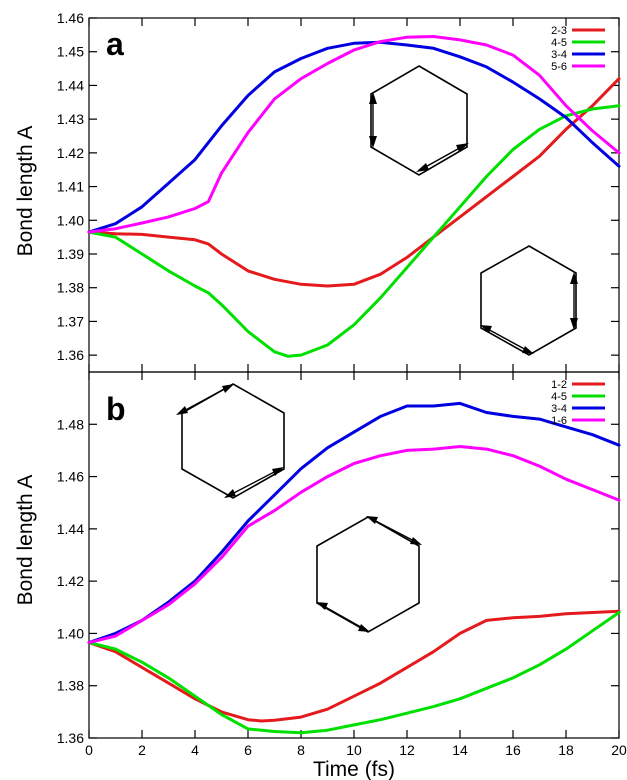 The width and height of the screenshot is (627, 780). I want to click on x-tick-label: 16, so click(513, 750).